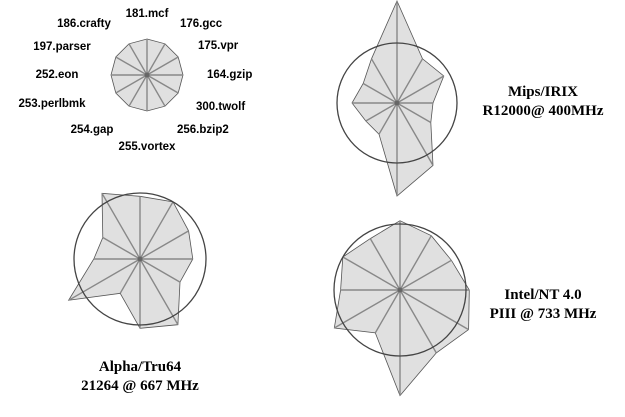 The image size is (625, 417). I want to click on benchmark-label: 252.eon, so click(57, 75).